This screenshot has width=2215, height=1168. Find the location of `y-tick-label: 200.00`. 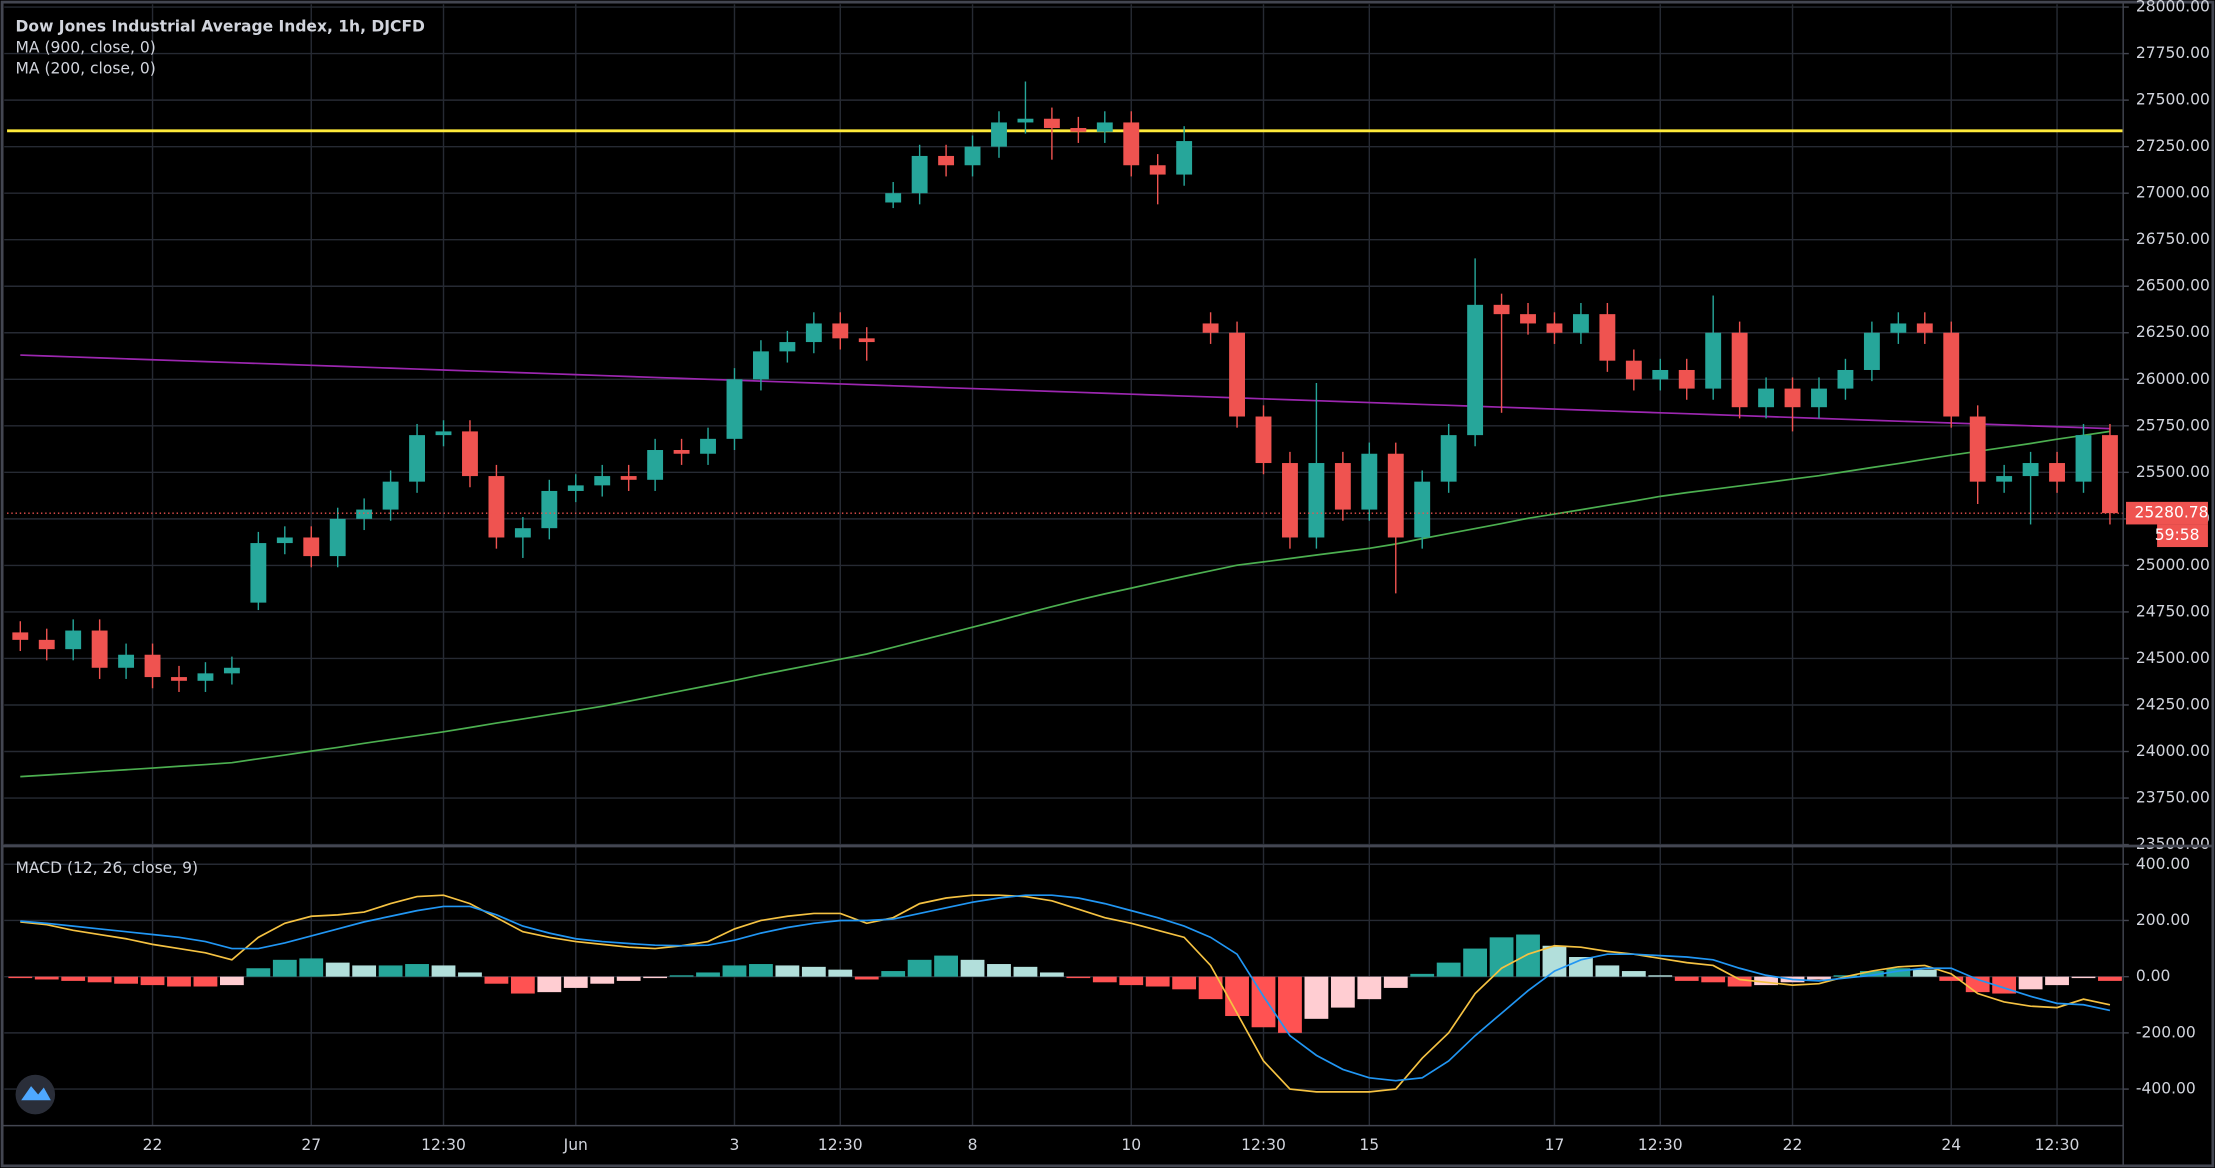

y-tick-label: 200.00 is located at coordinates (2163, 920).